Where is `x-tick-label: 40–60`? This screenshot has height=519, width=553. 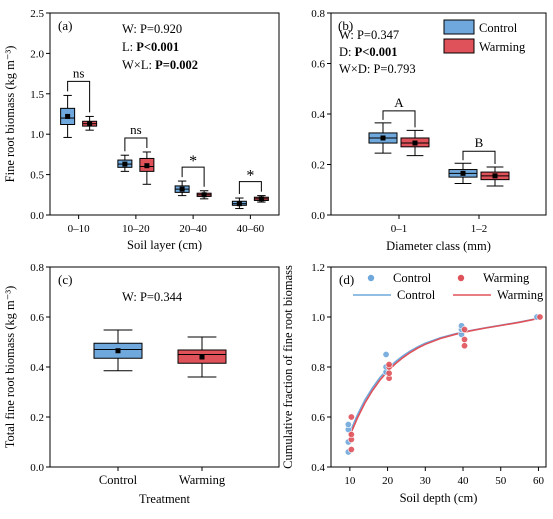 x-tick-label: 40–60 is located at coordinates (251, 229).